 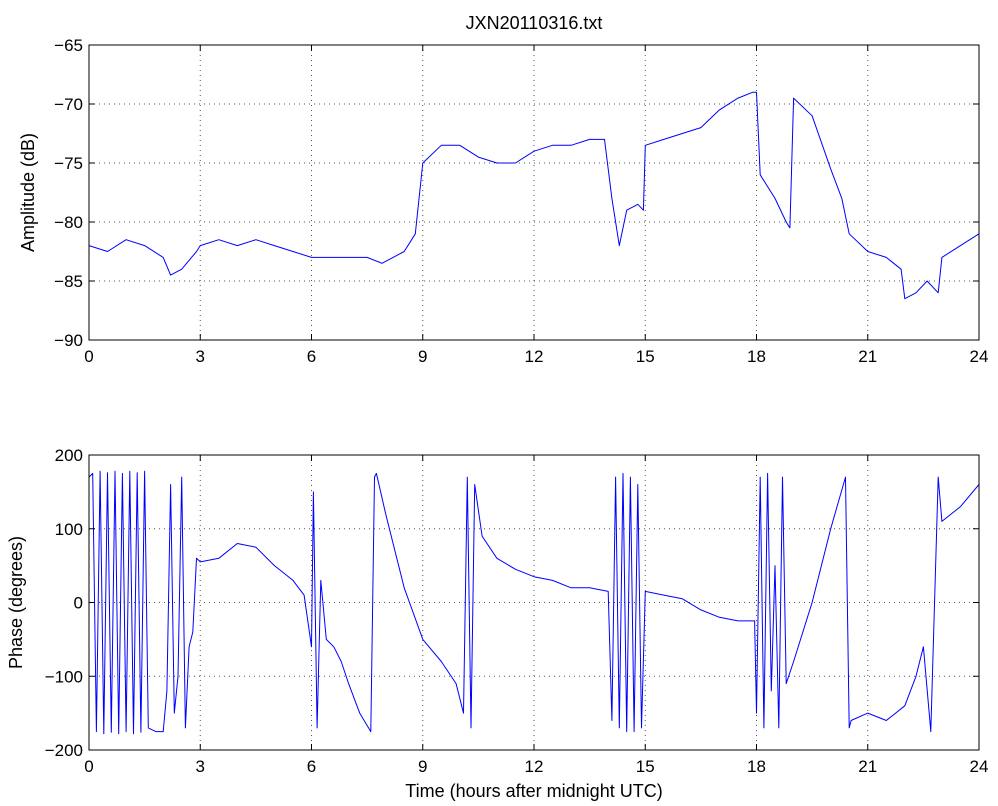 I want to click on amplitude-x-tick-label: 9, so click(x=422, y=356).